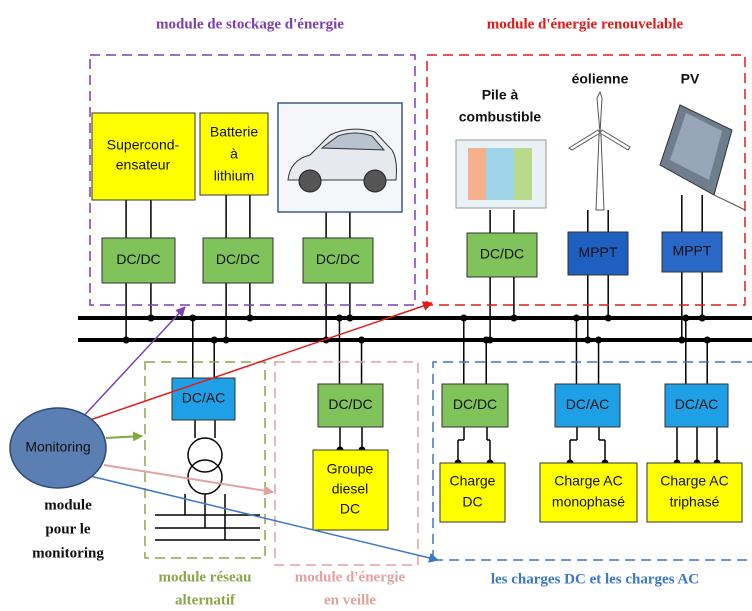 The height and width of the screenshot is (611, 752). What do you see at coordinates (500, 117) in the screenshot?
I see `fuel-cell-label: combustible` at bounding box center [500, 117].